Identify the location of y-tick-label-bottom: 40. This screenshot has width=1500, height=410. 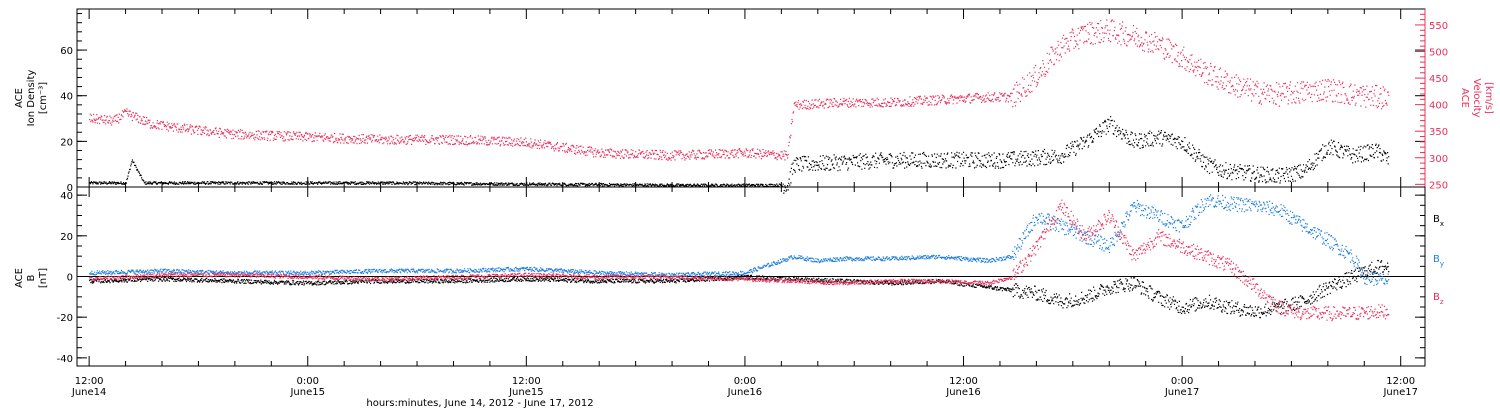
(66, 196).